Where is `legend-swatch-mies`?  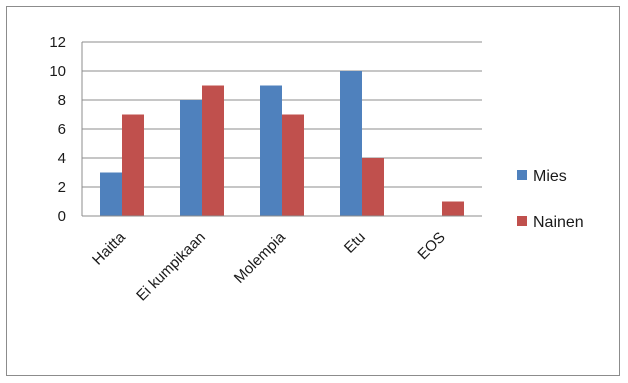
legend-swatch-mies is located at coordinates (522, 175).